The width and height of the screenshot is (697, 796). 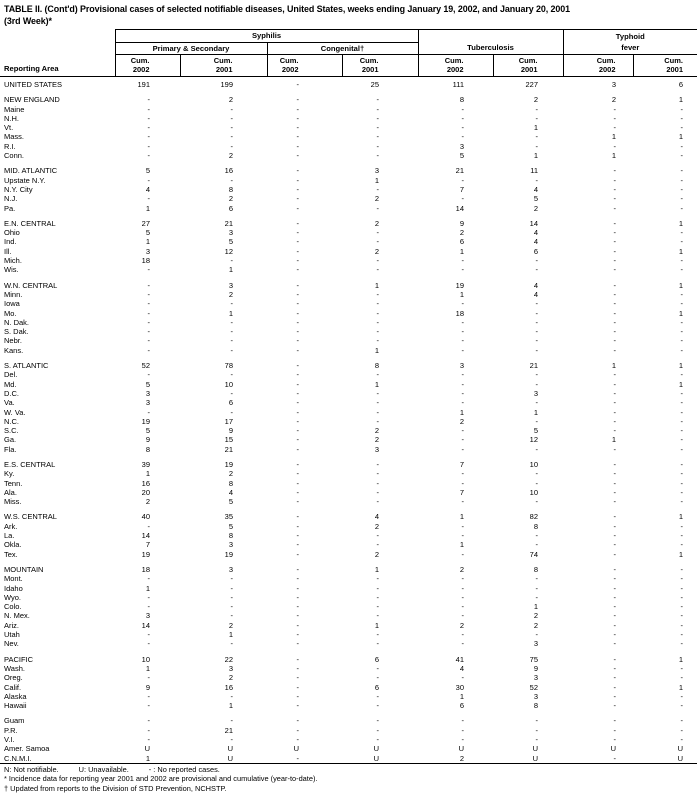 What do you see at coordinates (348, 739) in the screenshot?
I see `table-row: V.I. - - - - - - - -` at bounding box center [348, 739].